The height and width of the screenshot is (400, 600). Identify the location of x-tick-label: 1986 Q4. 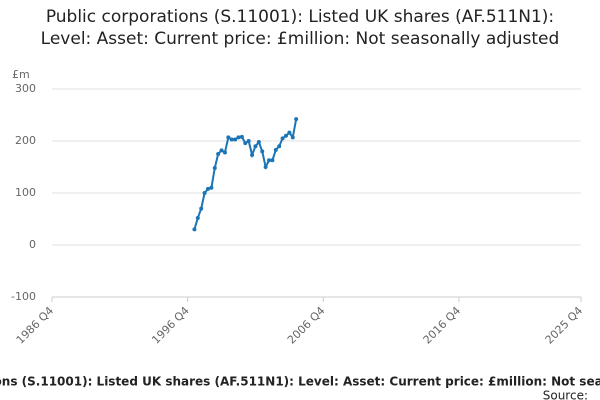
(35, 325).